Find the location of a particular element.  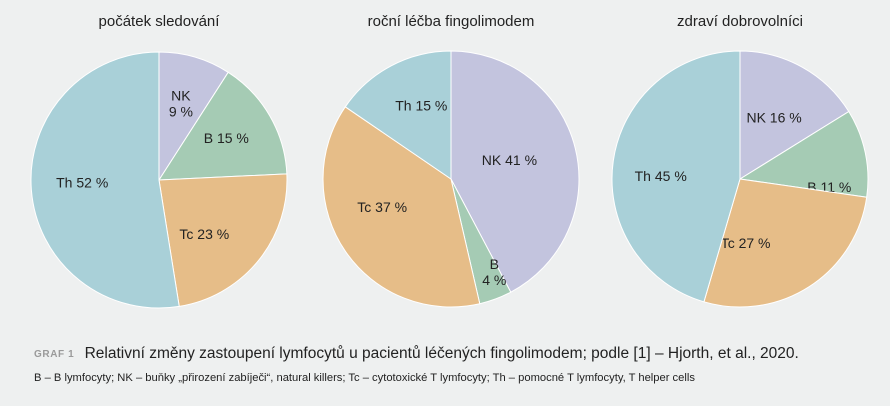

pie-chart-title: roční léčba fingolimodem is located at coordinates (451, 21).